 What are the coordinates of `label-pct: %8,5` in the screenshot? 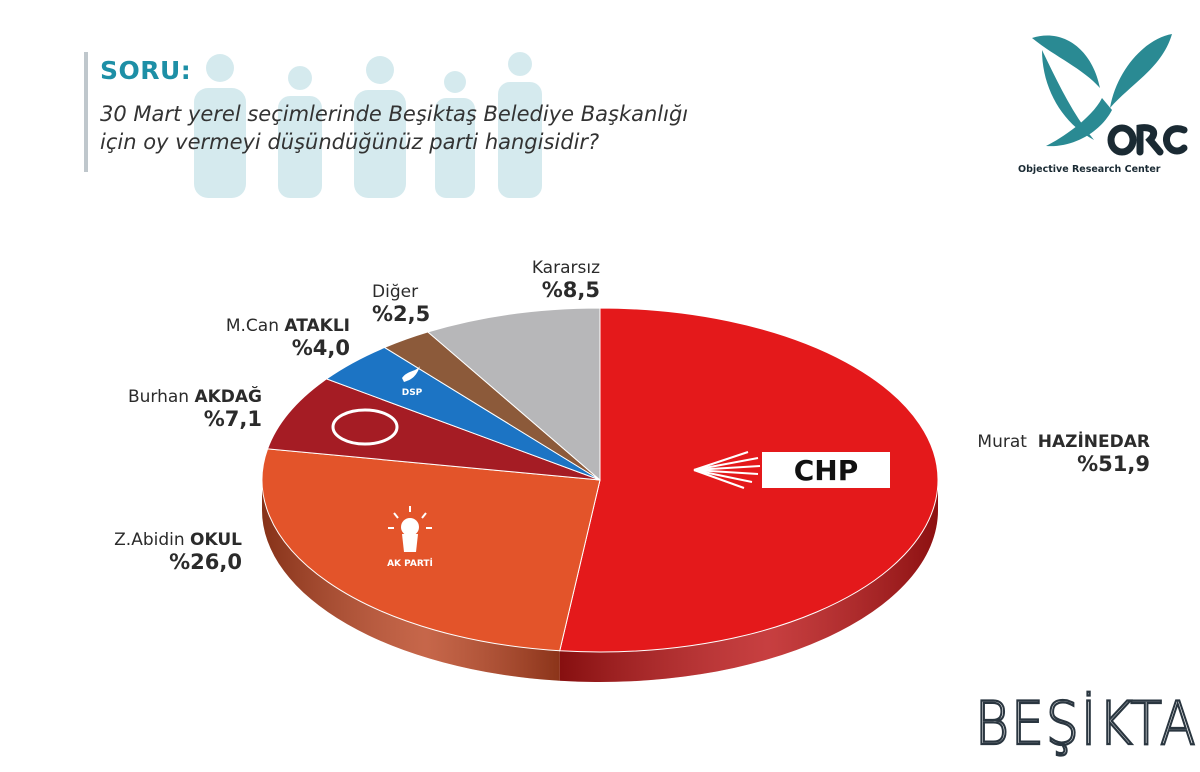 It's located at (570, 290).